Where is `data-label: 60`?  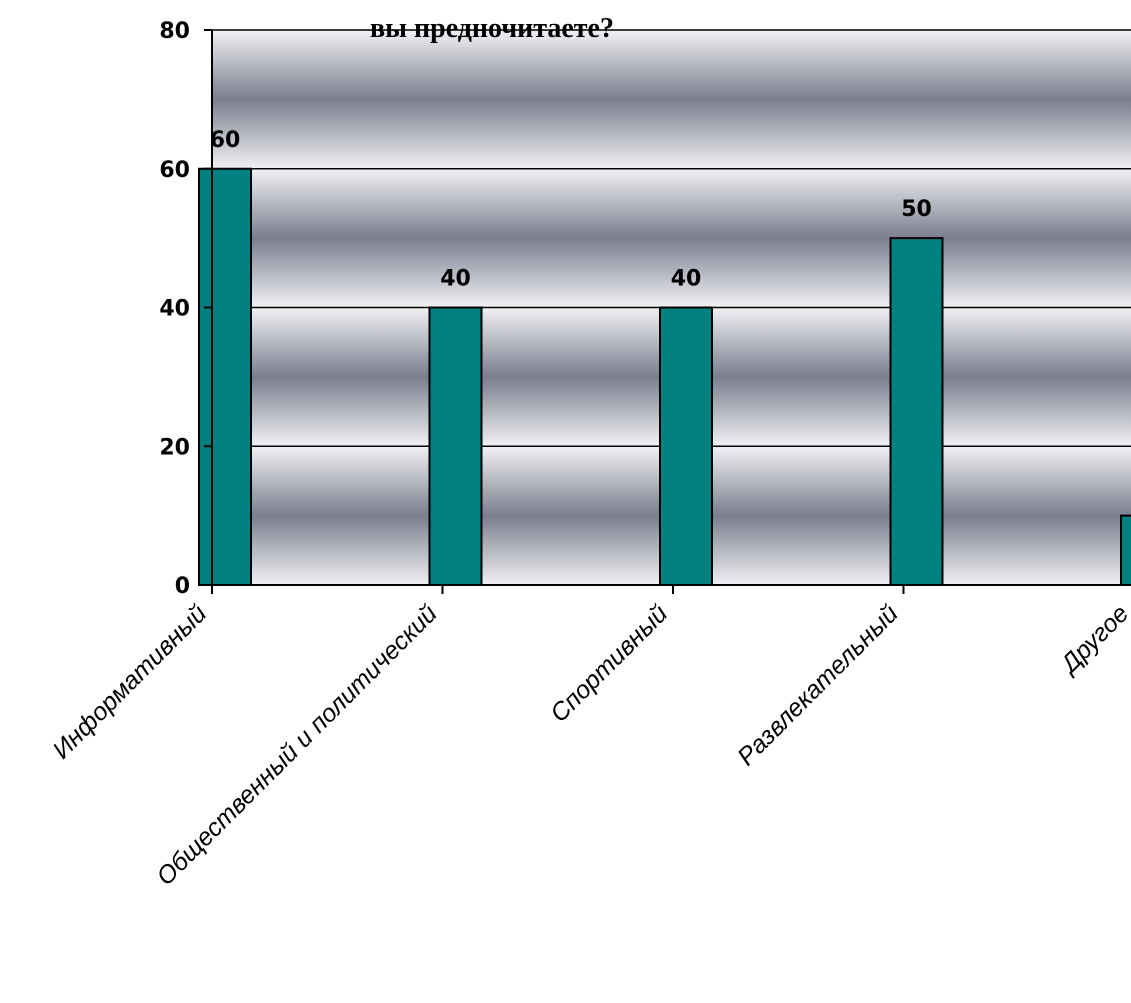
data-label: 60 is located at coordinates (225, 140).